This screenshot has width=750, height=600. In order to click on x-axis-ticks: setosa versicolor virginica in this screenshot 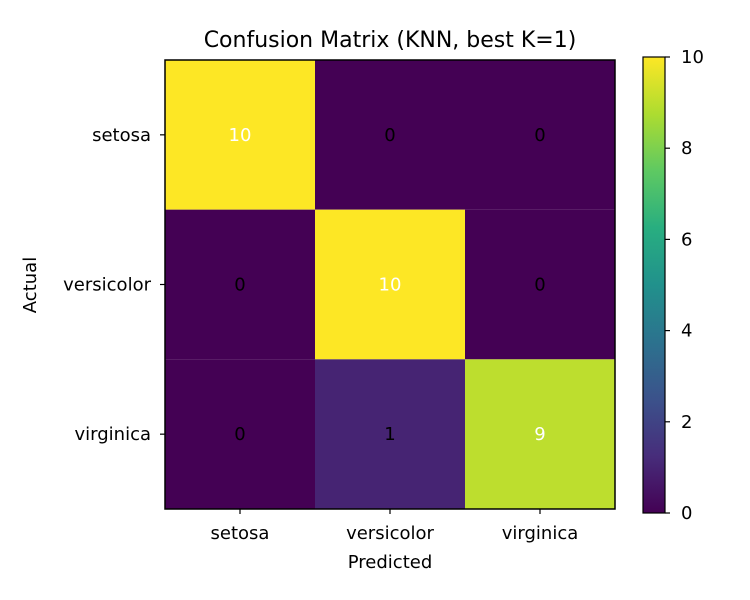, I will do `click(395, 526)`.